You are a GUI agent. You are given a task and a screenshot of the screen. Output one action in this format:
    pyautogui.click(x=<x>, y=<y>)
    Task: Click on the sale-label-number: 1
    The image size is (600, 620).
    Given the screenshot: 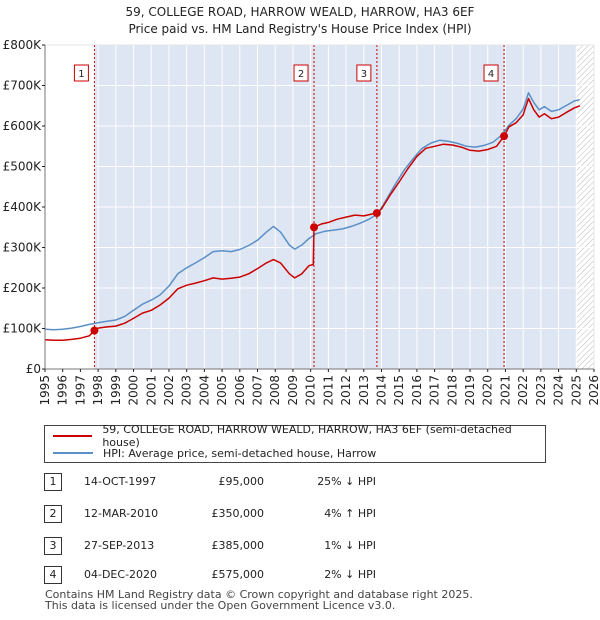 What is the action you would take?
    pyautogui.click(x=81, y=74)
    